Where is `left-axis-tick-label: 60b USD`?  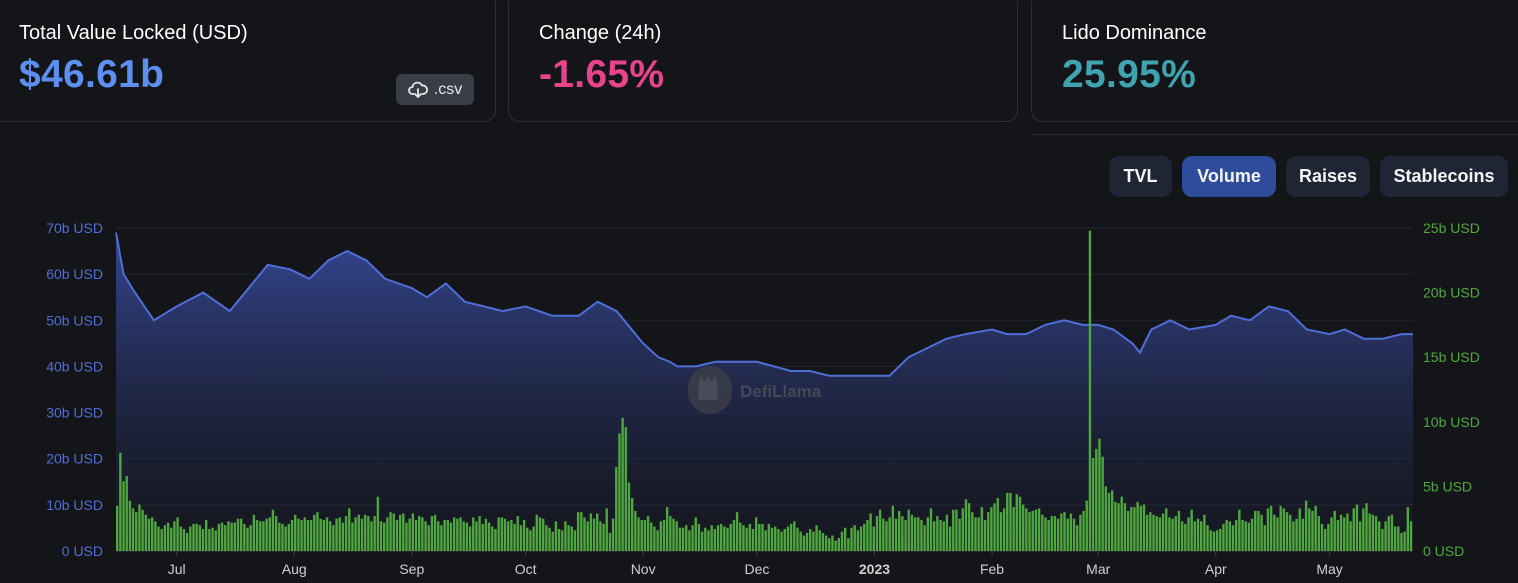 left-axis-tick-label: 60b USD is located at coordinates (74, 274).